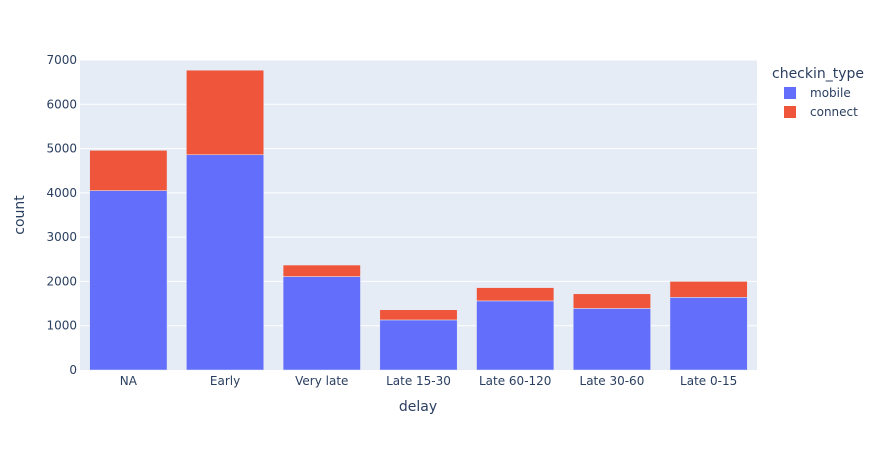 The height and width of the screenshot is (450, 880). I want to click on legend-item-mobile: mobile, so click(817, 93).